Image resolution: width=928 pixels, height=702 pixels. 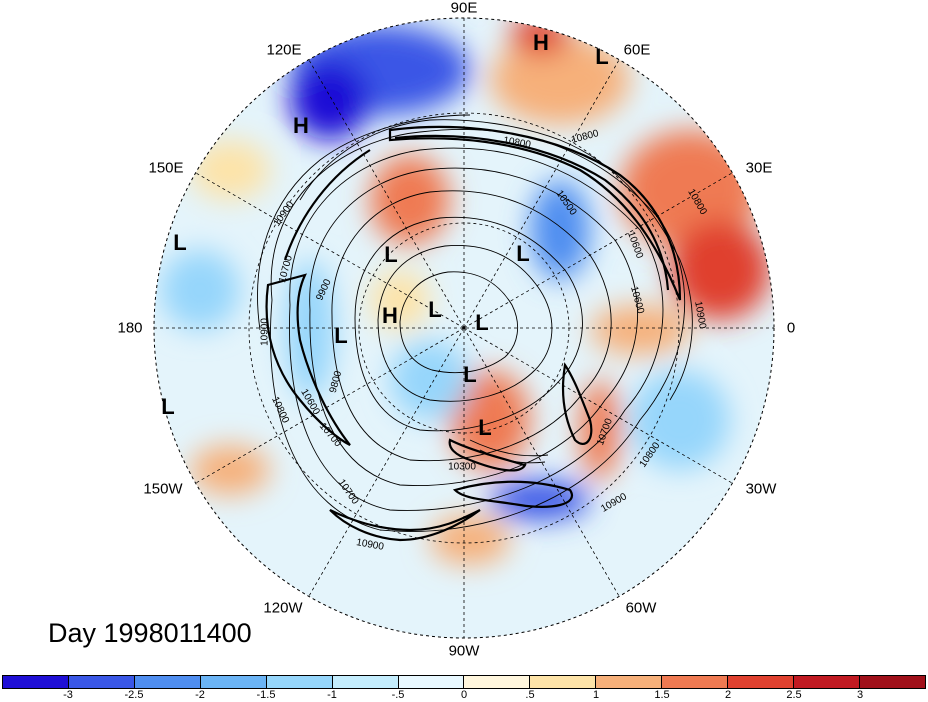 What do you see at coordinates (166, 168) in the screenshot?
I see `lon-label-150e: 150E` at bounding box center [166, 168].